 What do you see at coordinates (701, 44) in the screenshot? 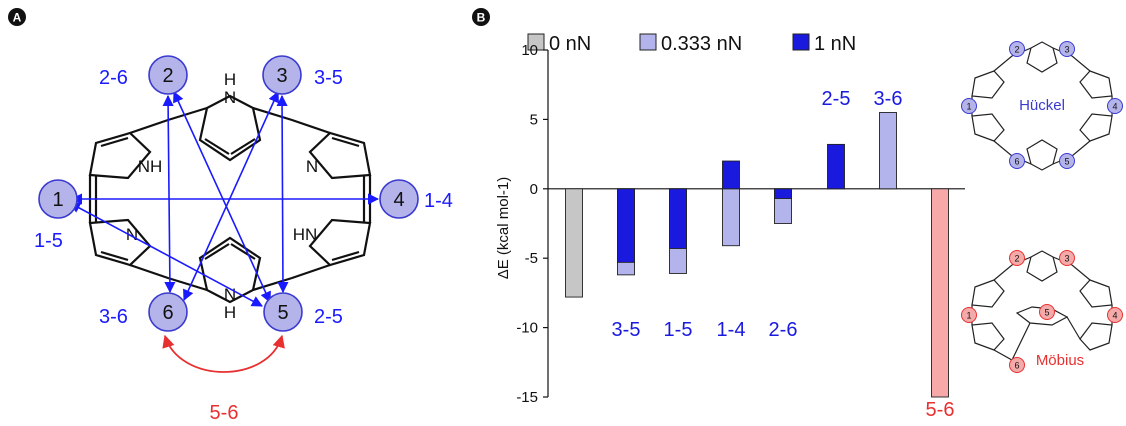
I see `legend-label-1: 0.333 nN` at bounding box center [701, 44].